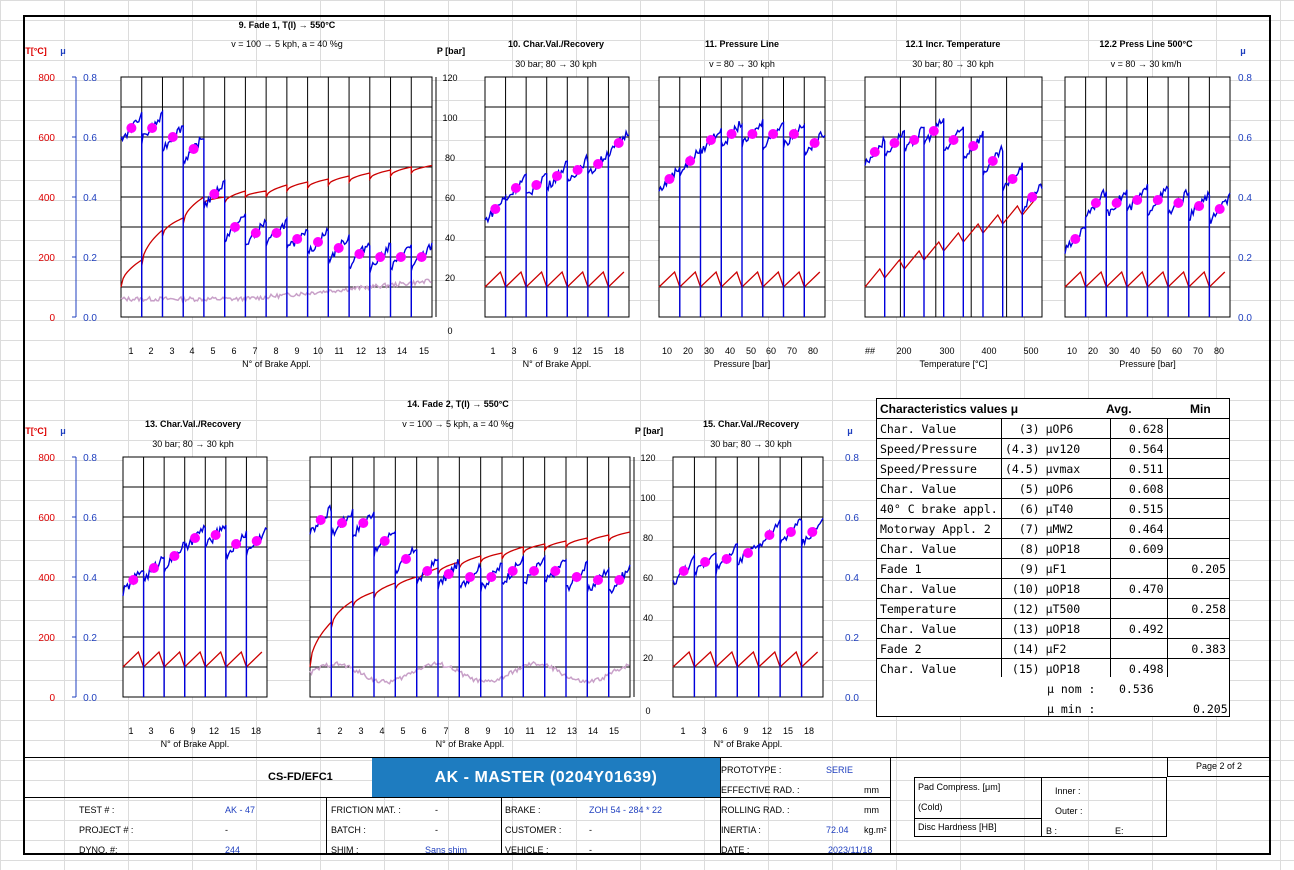 This screenshot has height=870, width=1294. What do you see at coordinates (90, 198) in the screenshot?
I see `row1-mu-tick: 0.4` at bounding box center [90, 198].